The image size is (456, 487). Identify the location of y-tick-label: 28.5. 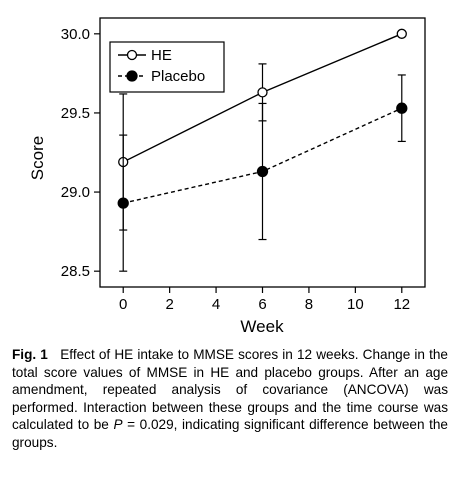
(75, 271).